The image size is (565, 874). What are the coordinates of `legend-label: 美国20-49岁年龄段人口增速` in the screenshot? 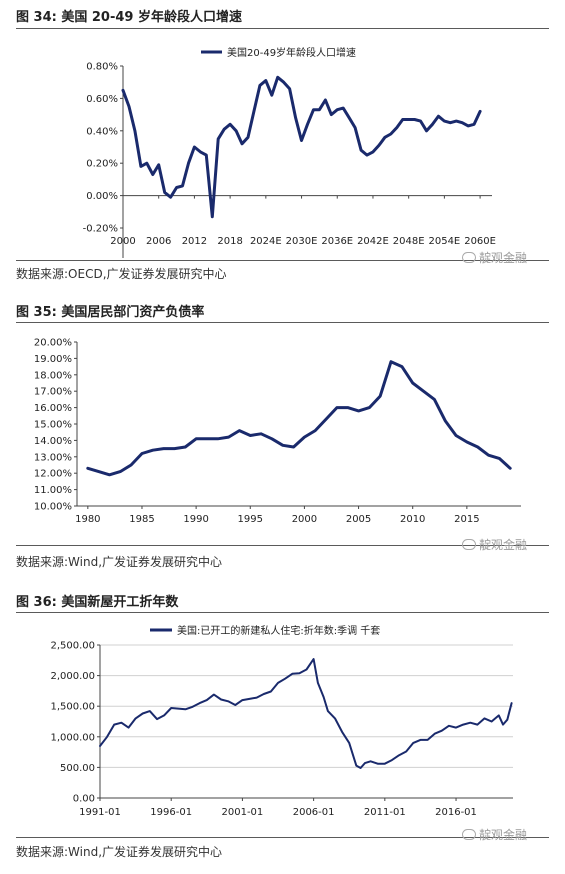 It's located at (291, 52).